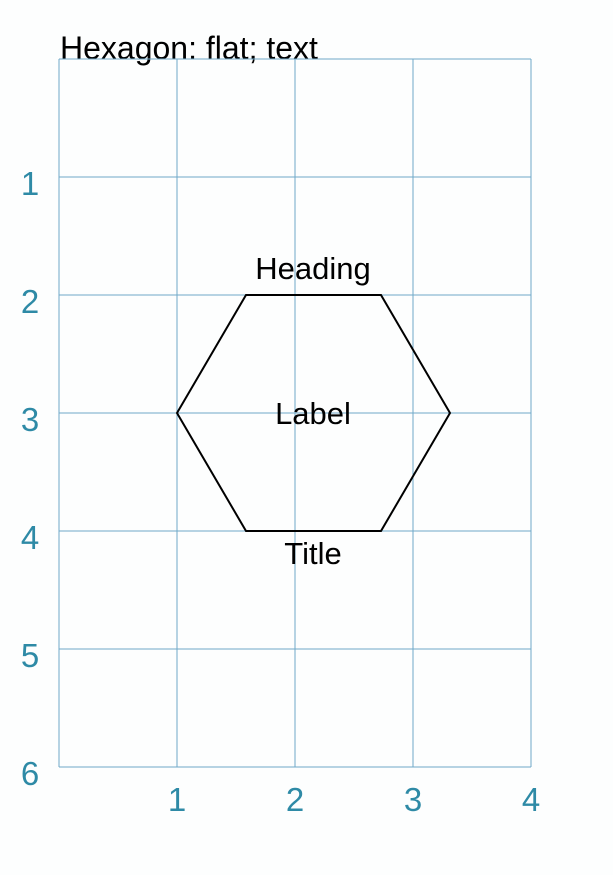 The height and width of the screenshot is (875, 613). I want to click on hexagon-title: Title, so click(312, 553).